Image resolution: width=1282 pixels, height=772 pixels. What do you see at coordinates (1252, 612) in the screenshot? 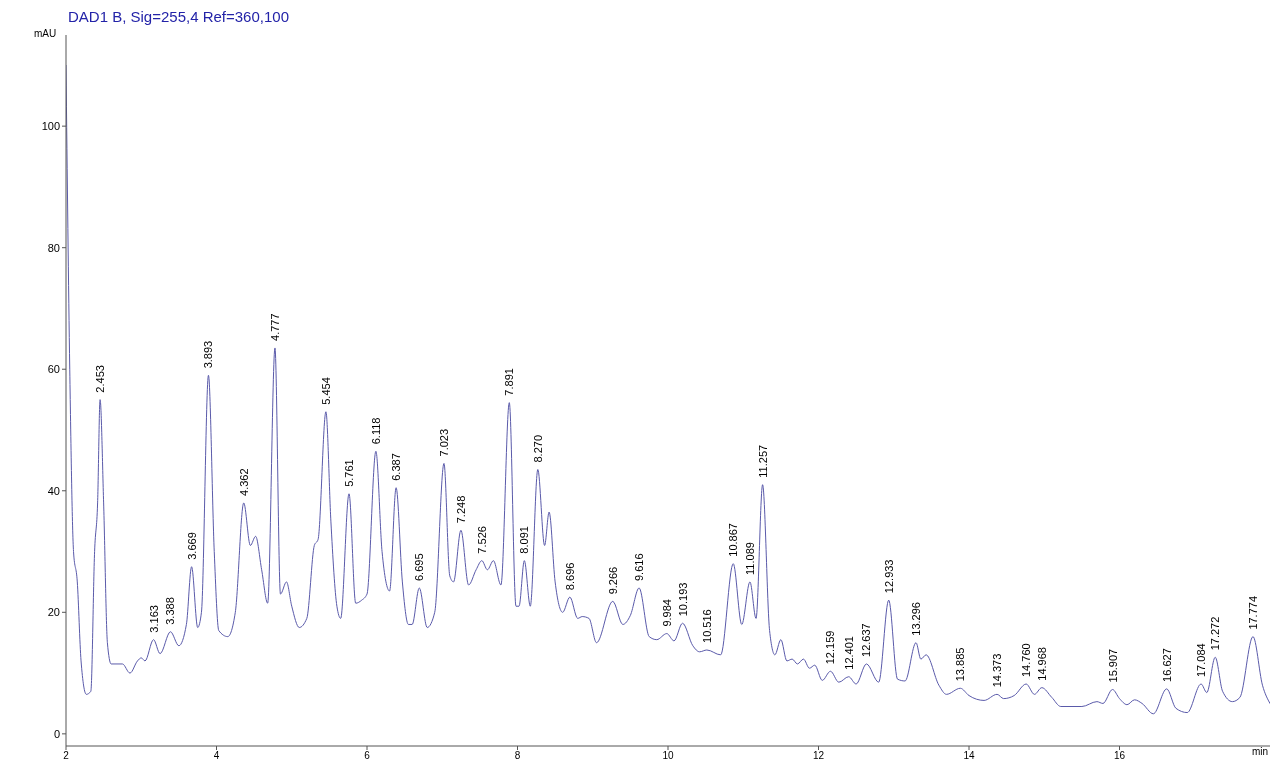
I see `annotation: 17.774` at bounding box center [1252, 612].